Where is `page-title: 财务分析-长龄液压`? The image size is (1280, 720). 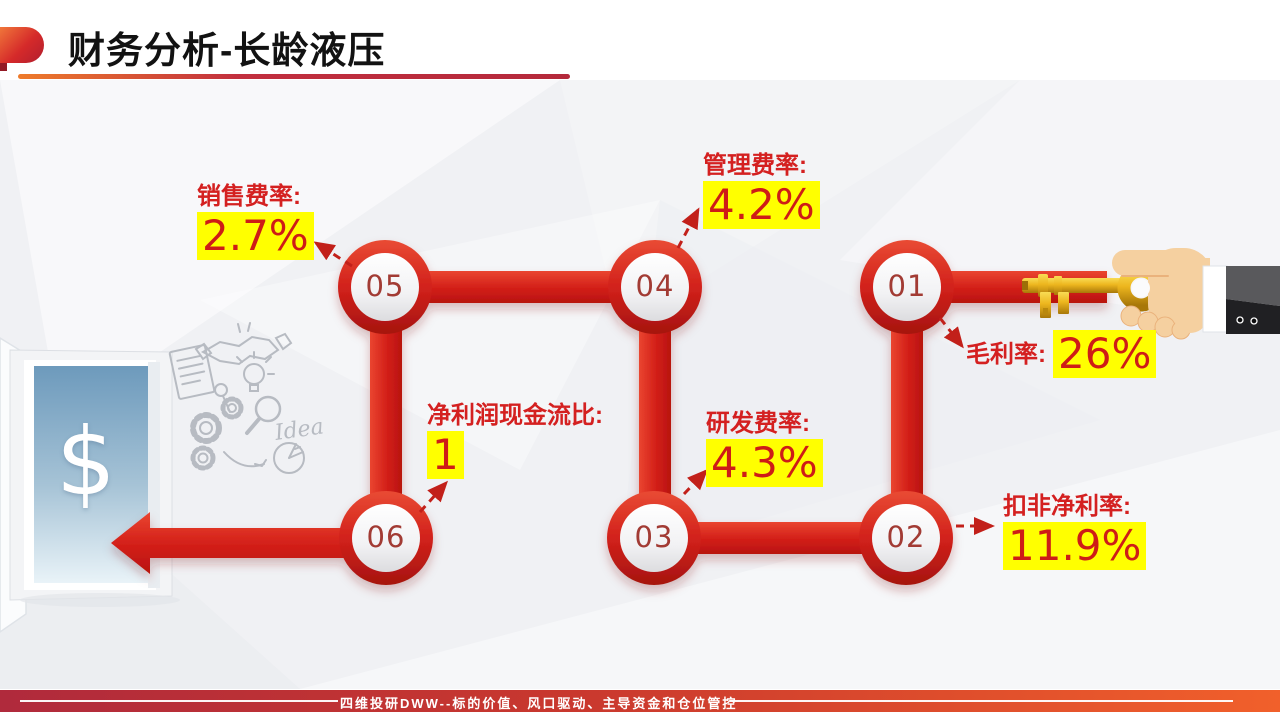
page-title: 财务分析-长龄液压 is located at coordinates (227, 50).